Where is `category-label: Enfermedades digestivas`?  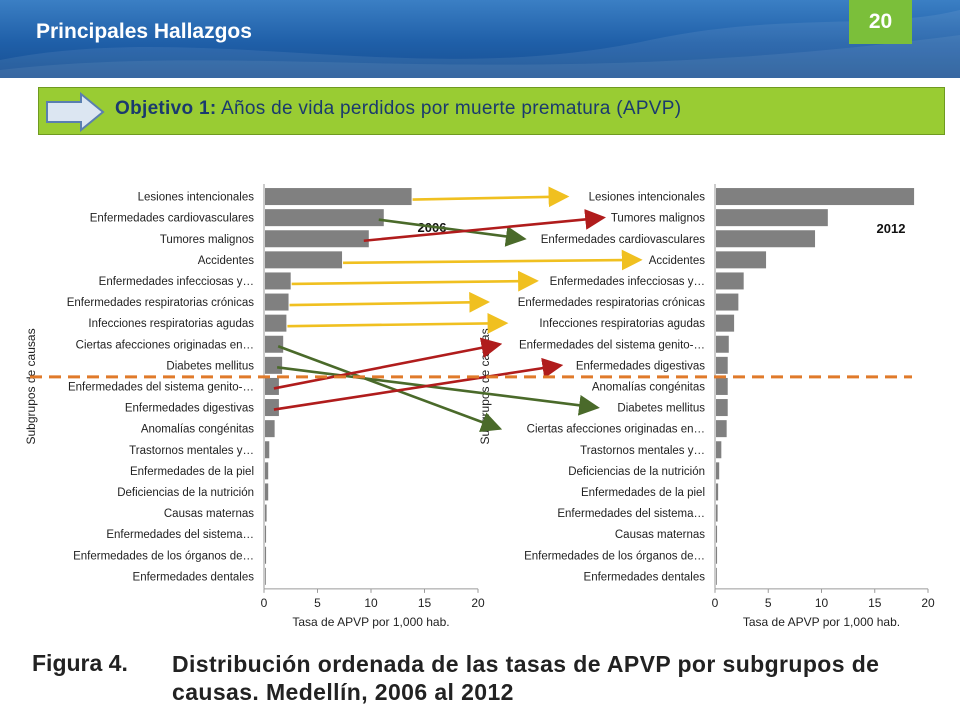
category-label: Enfermedades digestivas is located at coordinates (189, 409).